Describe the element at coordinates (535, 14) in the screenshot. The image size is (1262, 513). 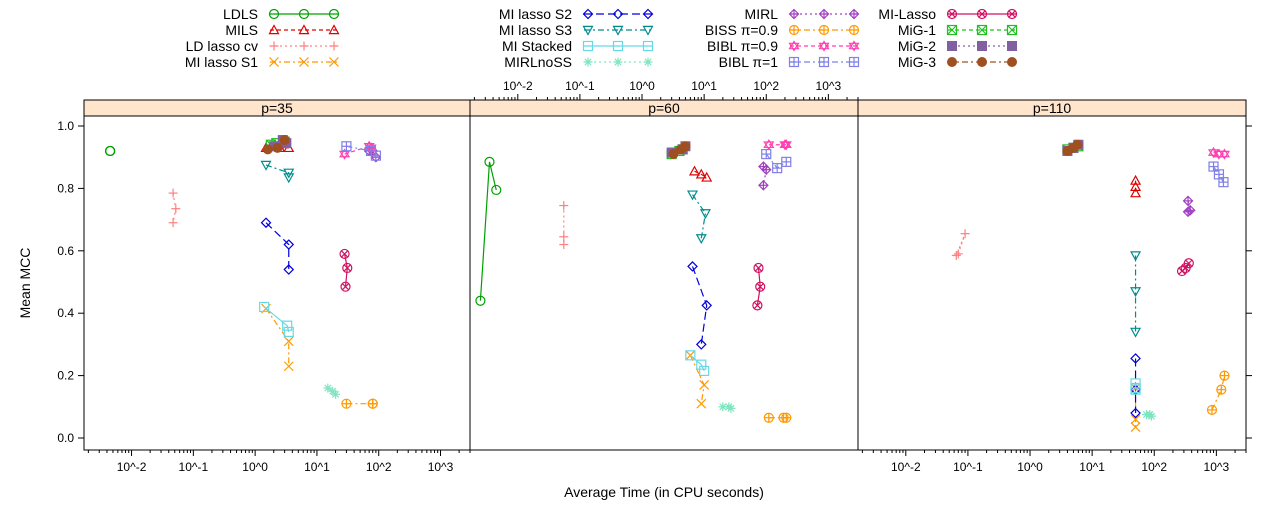
I see `legend-label: MI lasso S2` at that location.